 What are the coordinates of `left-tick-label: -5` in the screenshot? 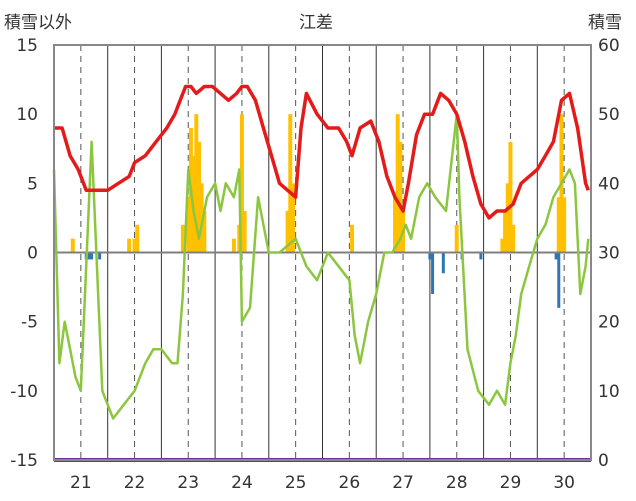 It's located at (29, 323).